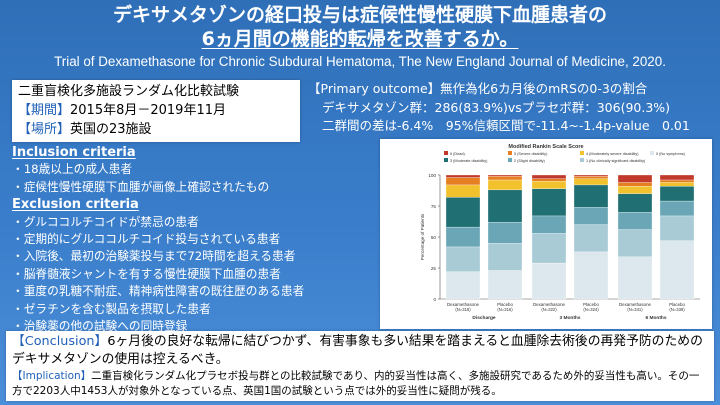 This screenshot has width=720, height=405. Describe the element at coordinates (129, 91) in the screenshot. I see `study-design: 二重盲検化多施設ランダム化比較試験` at that location.